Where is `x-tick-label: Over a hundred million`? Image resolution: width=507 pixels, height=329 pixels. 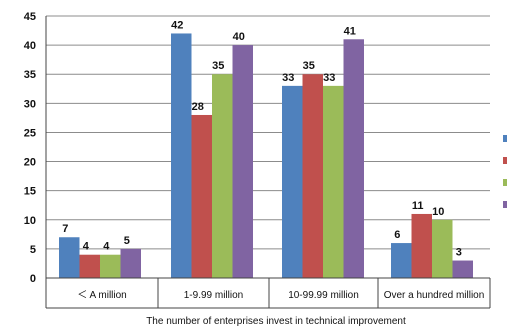
x-tick-label: Over a hundred million is located at coordinates (434, 295).